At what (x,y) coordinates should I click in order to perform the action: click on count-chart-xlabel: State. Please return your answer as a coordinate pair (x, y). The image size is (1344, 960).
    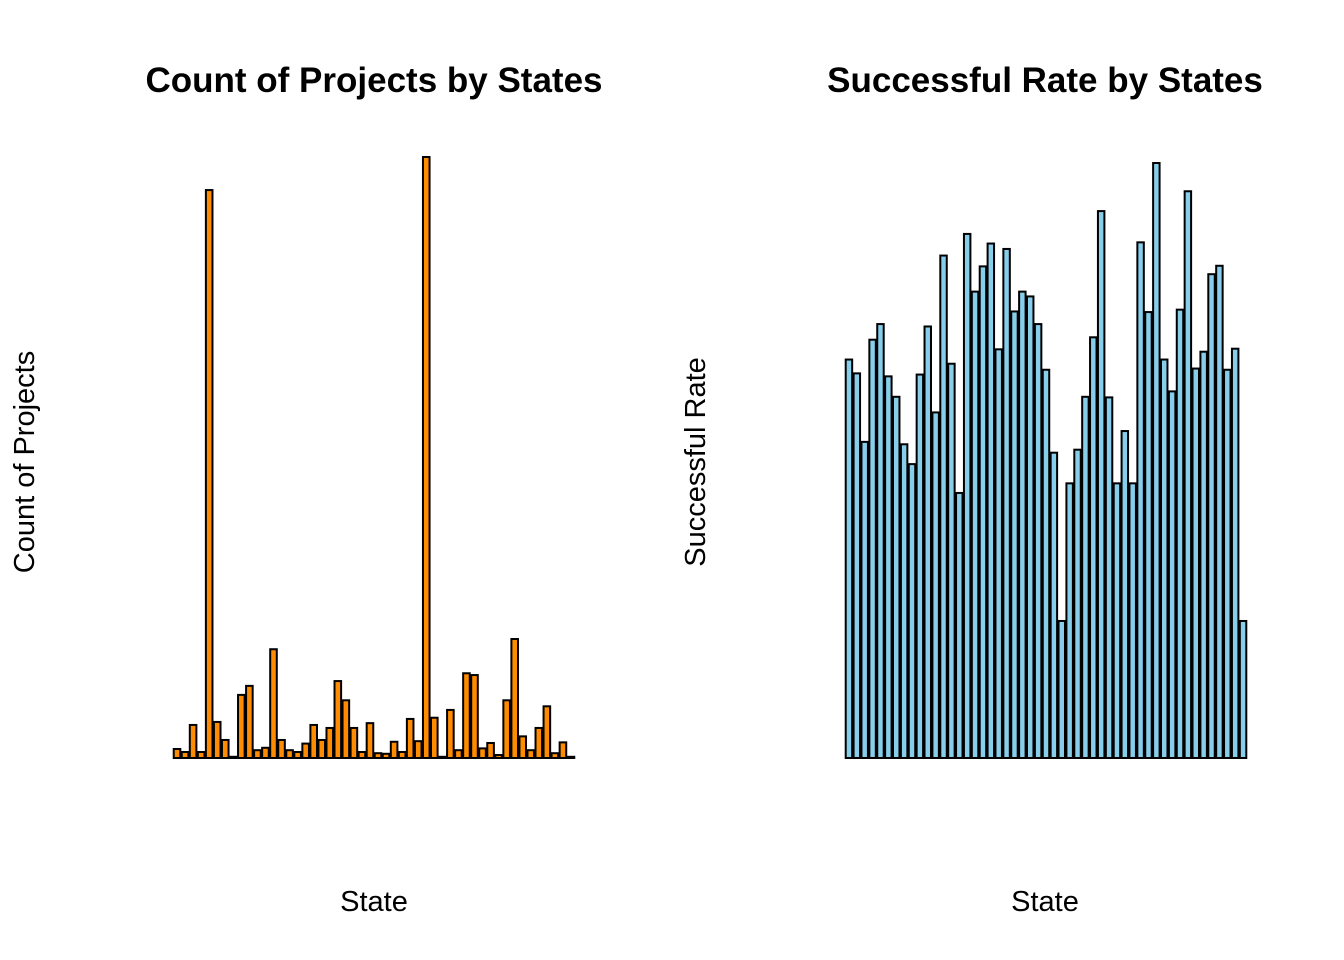
    Looking at the image, I should click on (374, 902).